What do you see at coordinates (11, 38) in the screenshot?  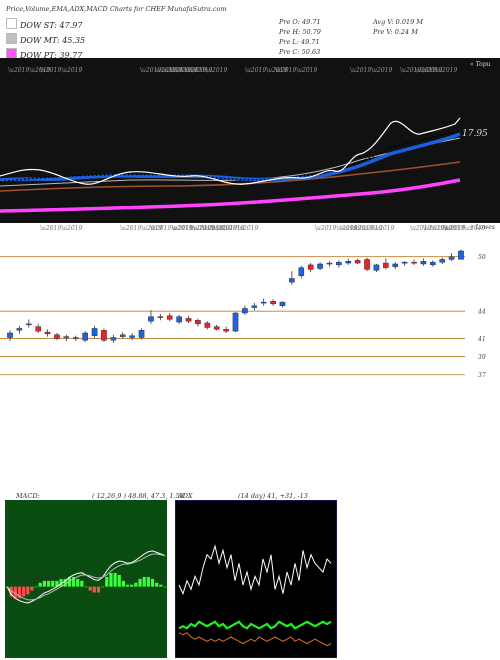 I see `legend-swatch-icon` at bounding box center [11, 38].